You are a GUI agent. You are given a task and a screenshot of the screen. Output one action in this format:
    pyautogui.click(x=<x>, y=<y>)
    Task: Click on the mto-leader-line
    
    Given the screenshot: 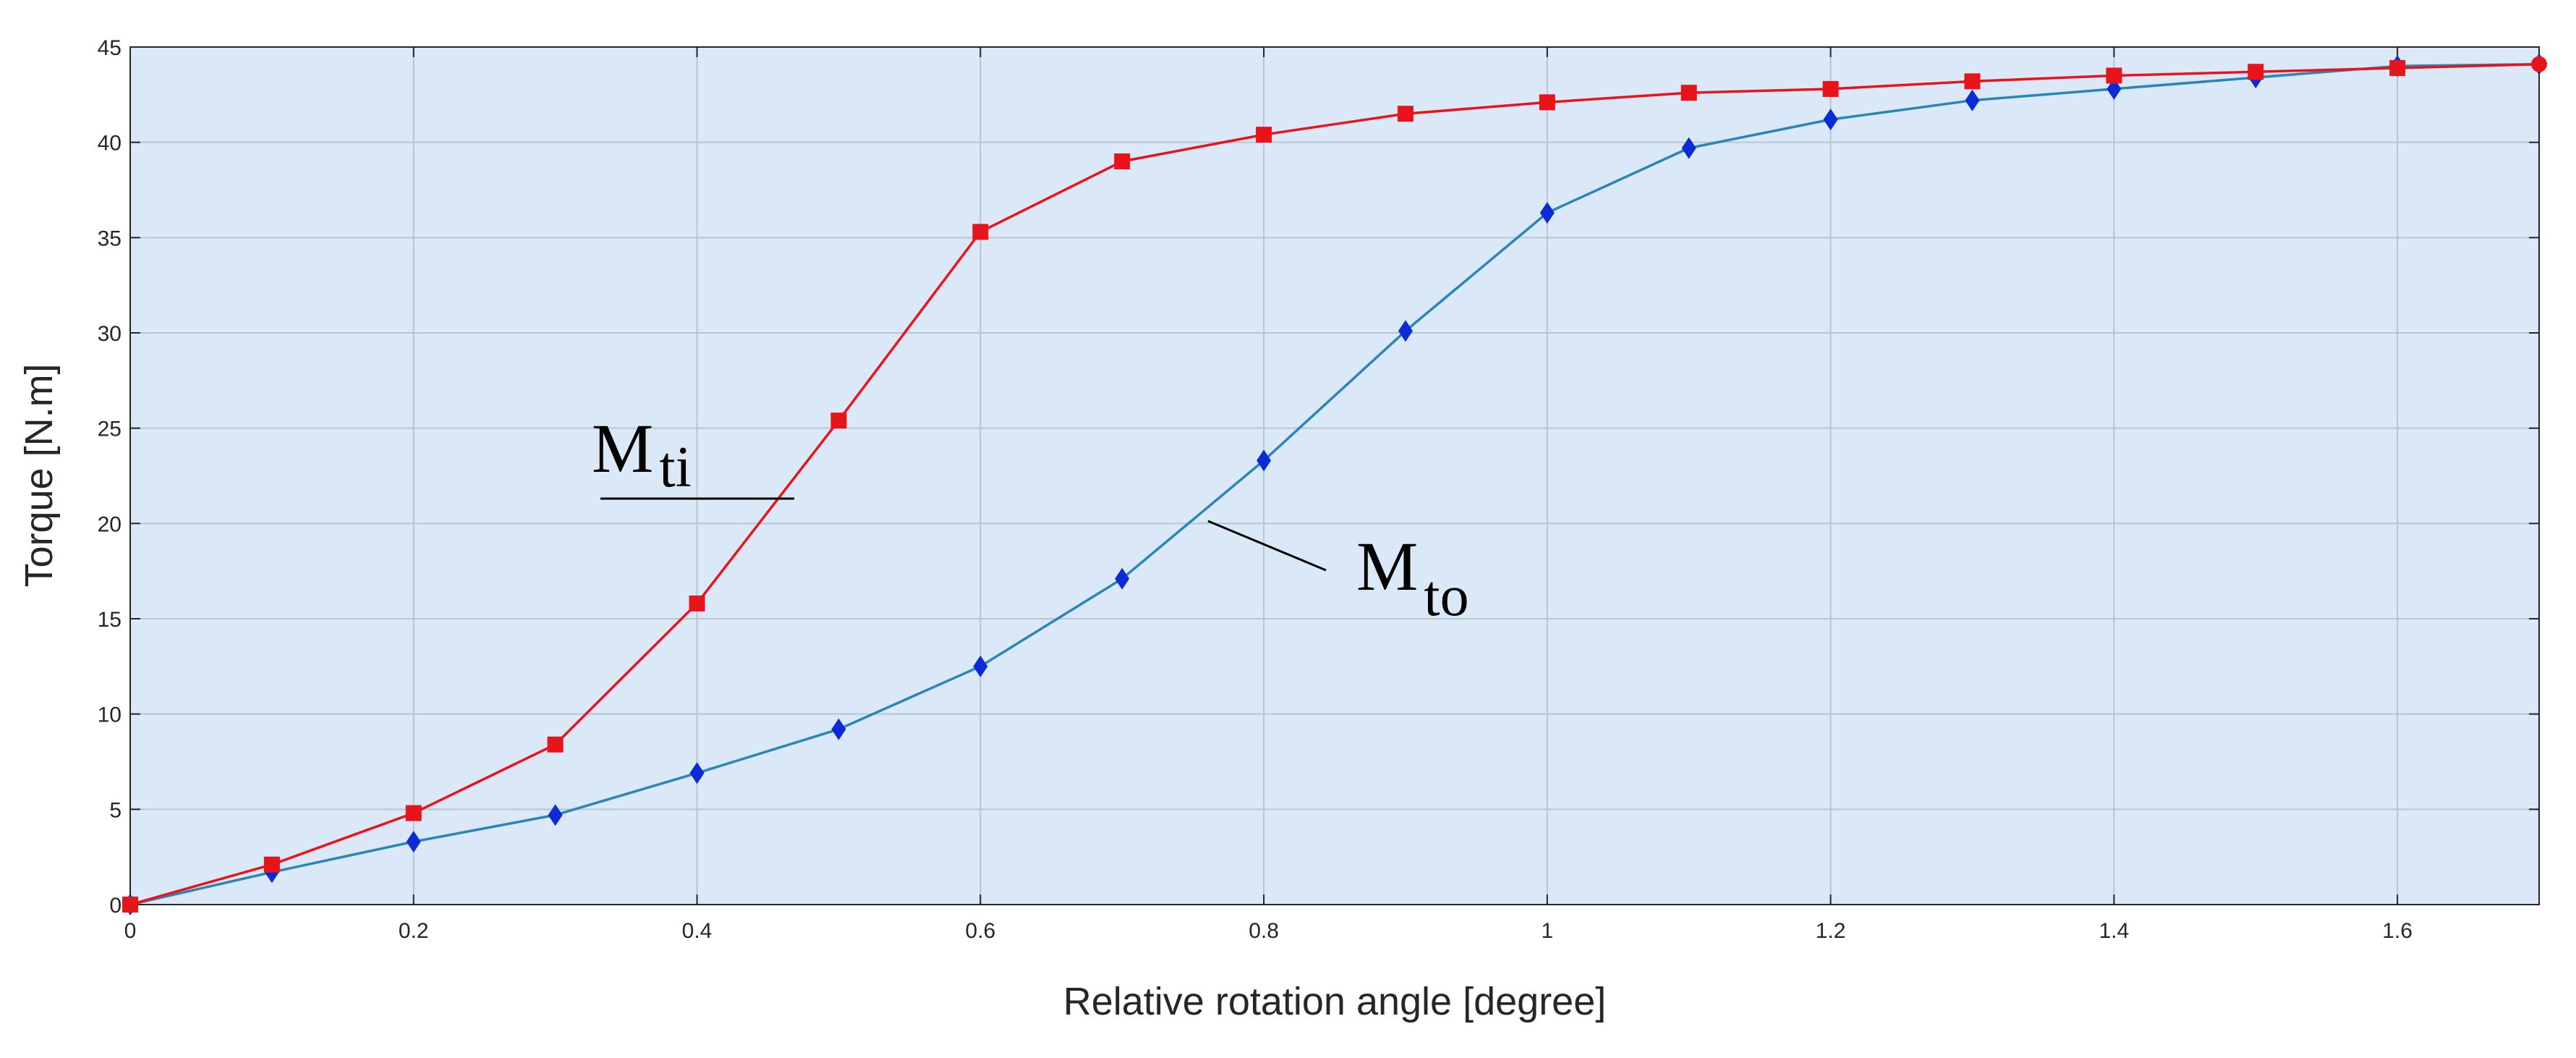 What is the action you would take?
    pyautogui.click(x=1267, y=546)
    